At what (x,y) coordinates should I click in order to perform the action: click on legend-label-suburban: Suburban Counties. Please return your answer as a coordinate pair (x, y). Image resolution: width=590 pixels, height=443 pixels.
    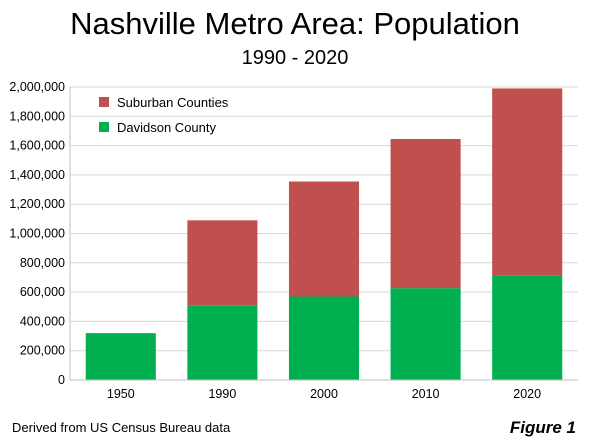
    Looking at the image, I should click on (173, 102).